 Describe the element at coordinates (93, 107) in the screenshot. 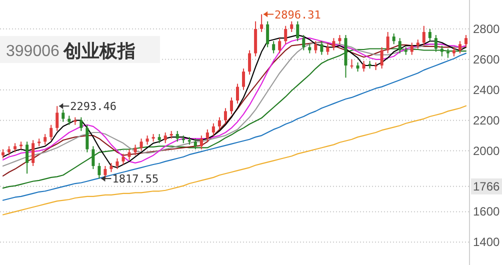

I see `annotation: 2293.46` at that location.